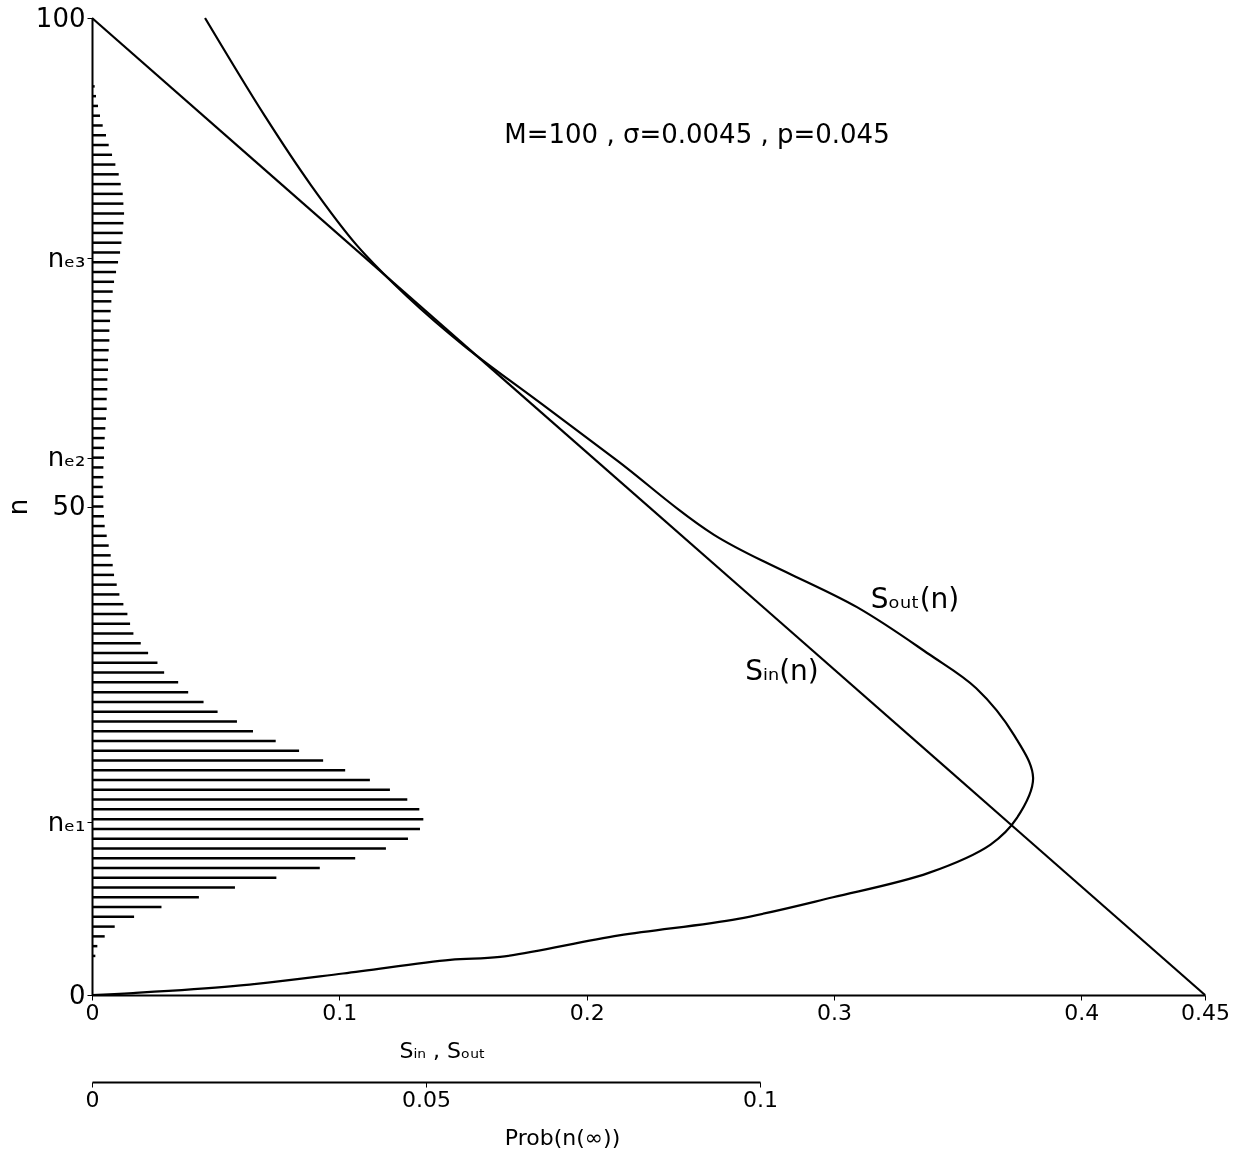 This screenshot has width=1248, height=1155. What do you see at coordinates (697, 134) in the screenshot?
I see `annotation: M=100 , σ=0.0045 , p=0.045` at bounding box center [697, 134].